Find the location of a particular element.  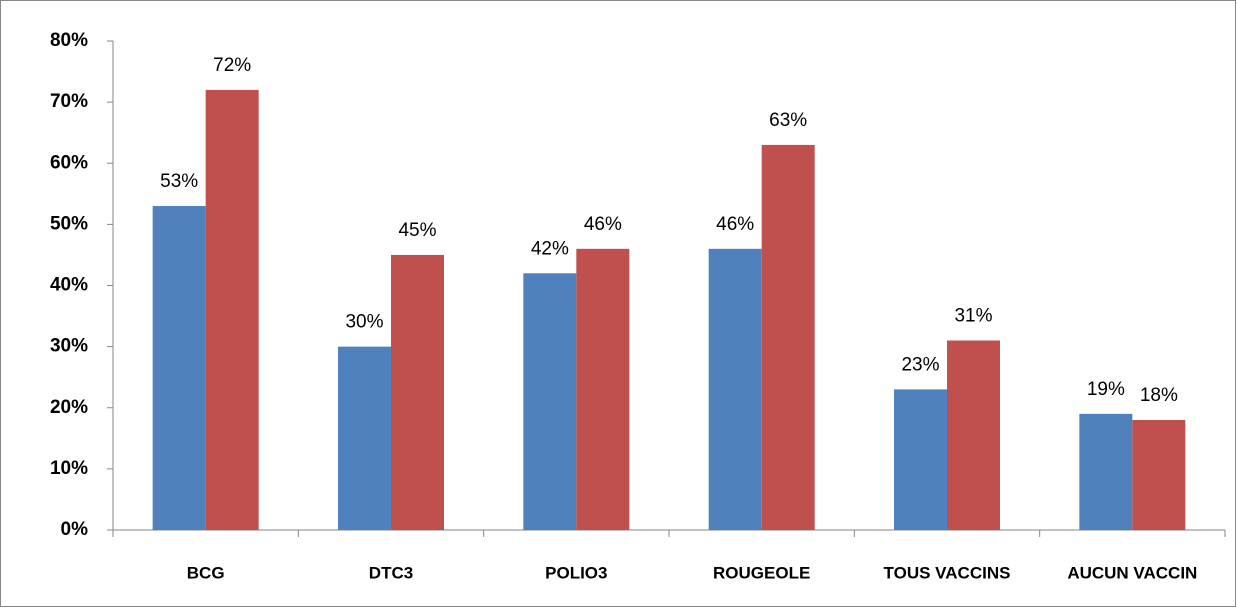

y-tick-label: 30% is located at coordinates (69, 346).